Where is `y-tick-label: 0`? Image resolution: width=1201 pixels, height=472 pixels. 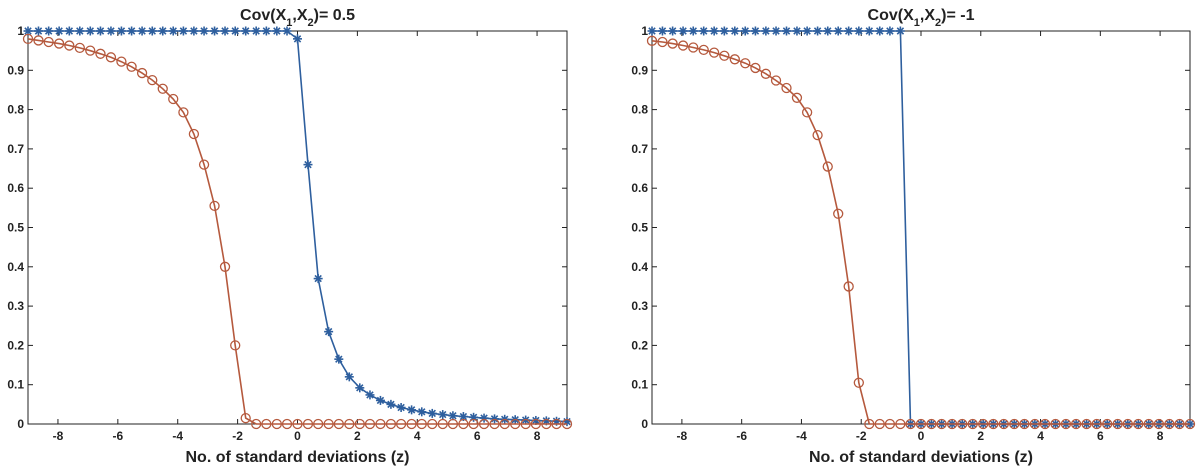
y-tick-label: 0 is located at coordinates (20, 424).